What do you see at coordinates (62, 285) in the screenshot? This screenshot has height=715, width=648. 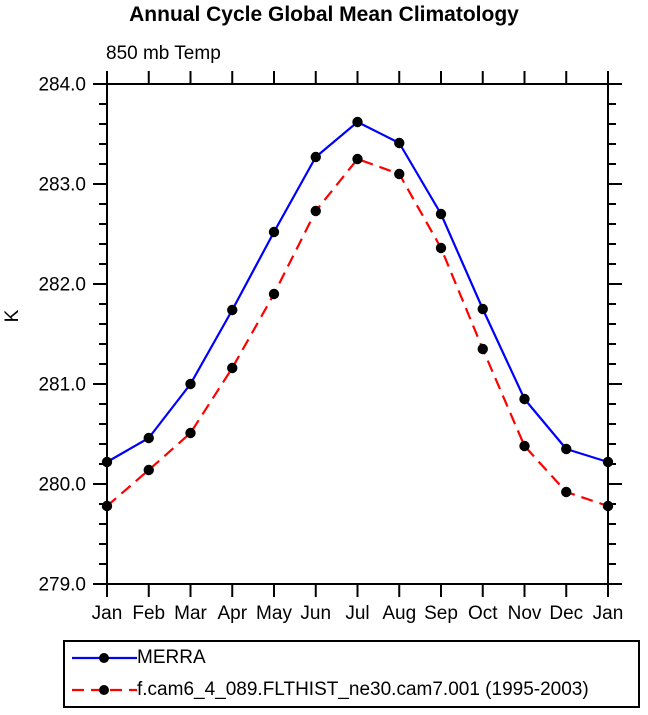 I see `svg-text: 282.0` at bounding box center [62, 285].